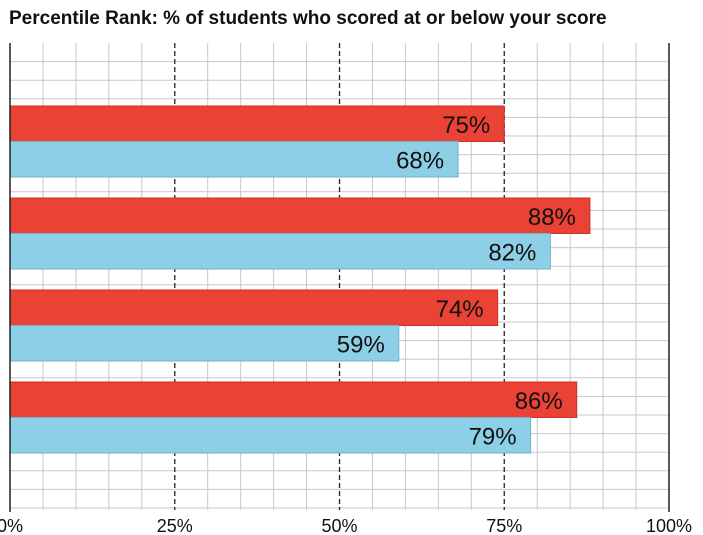 This screenshot has width=703, height=535. What do you see at coordinates (460, 309) in the screenshot?
I see `data-label: 74%` at bounding box center [460, 309].